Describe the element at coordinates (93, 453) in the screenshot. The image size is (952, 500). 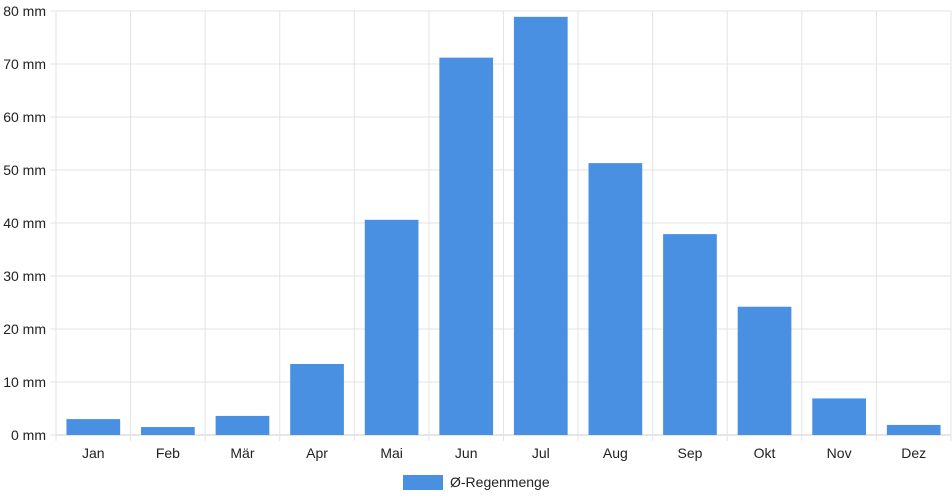
I see `x-tick-label: Jan` at that location.